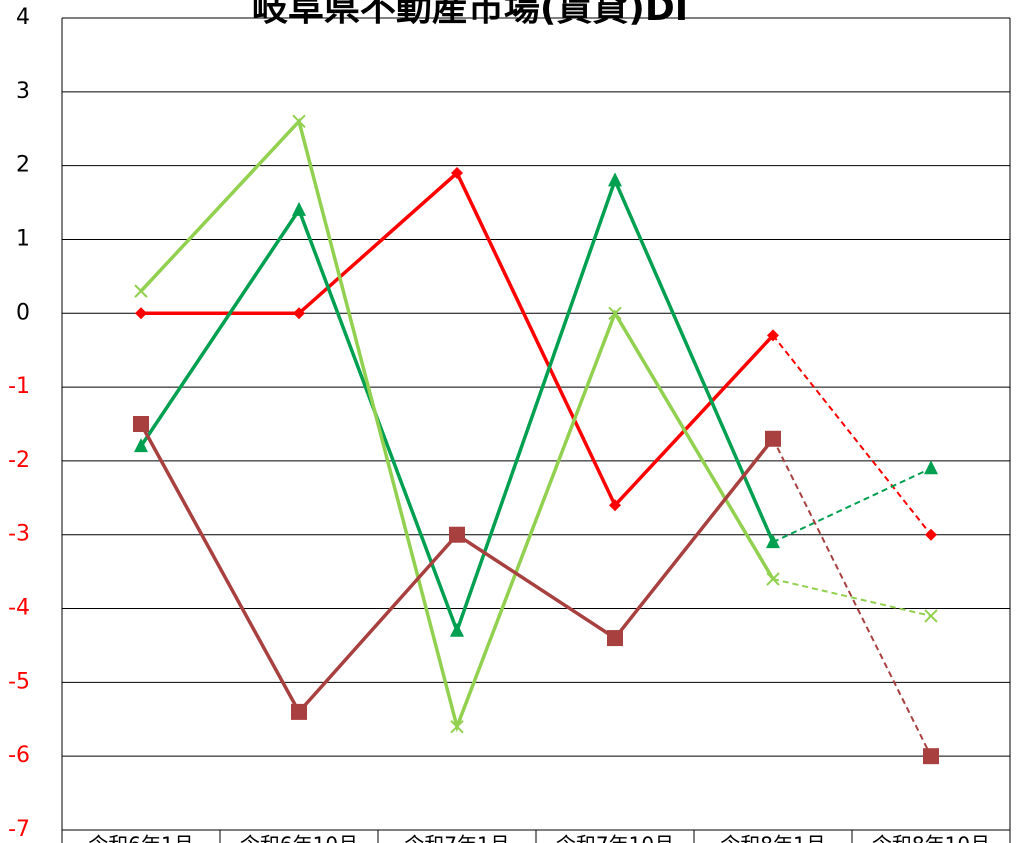  Describe the element at coordinates (615, 838) in the screenshot. I see `x-tick-label: 令和7年10月` at that location.